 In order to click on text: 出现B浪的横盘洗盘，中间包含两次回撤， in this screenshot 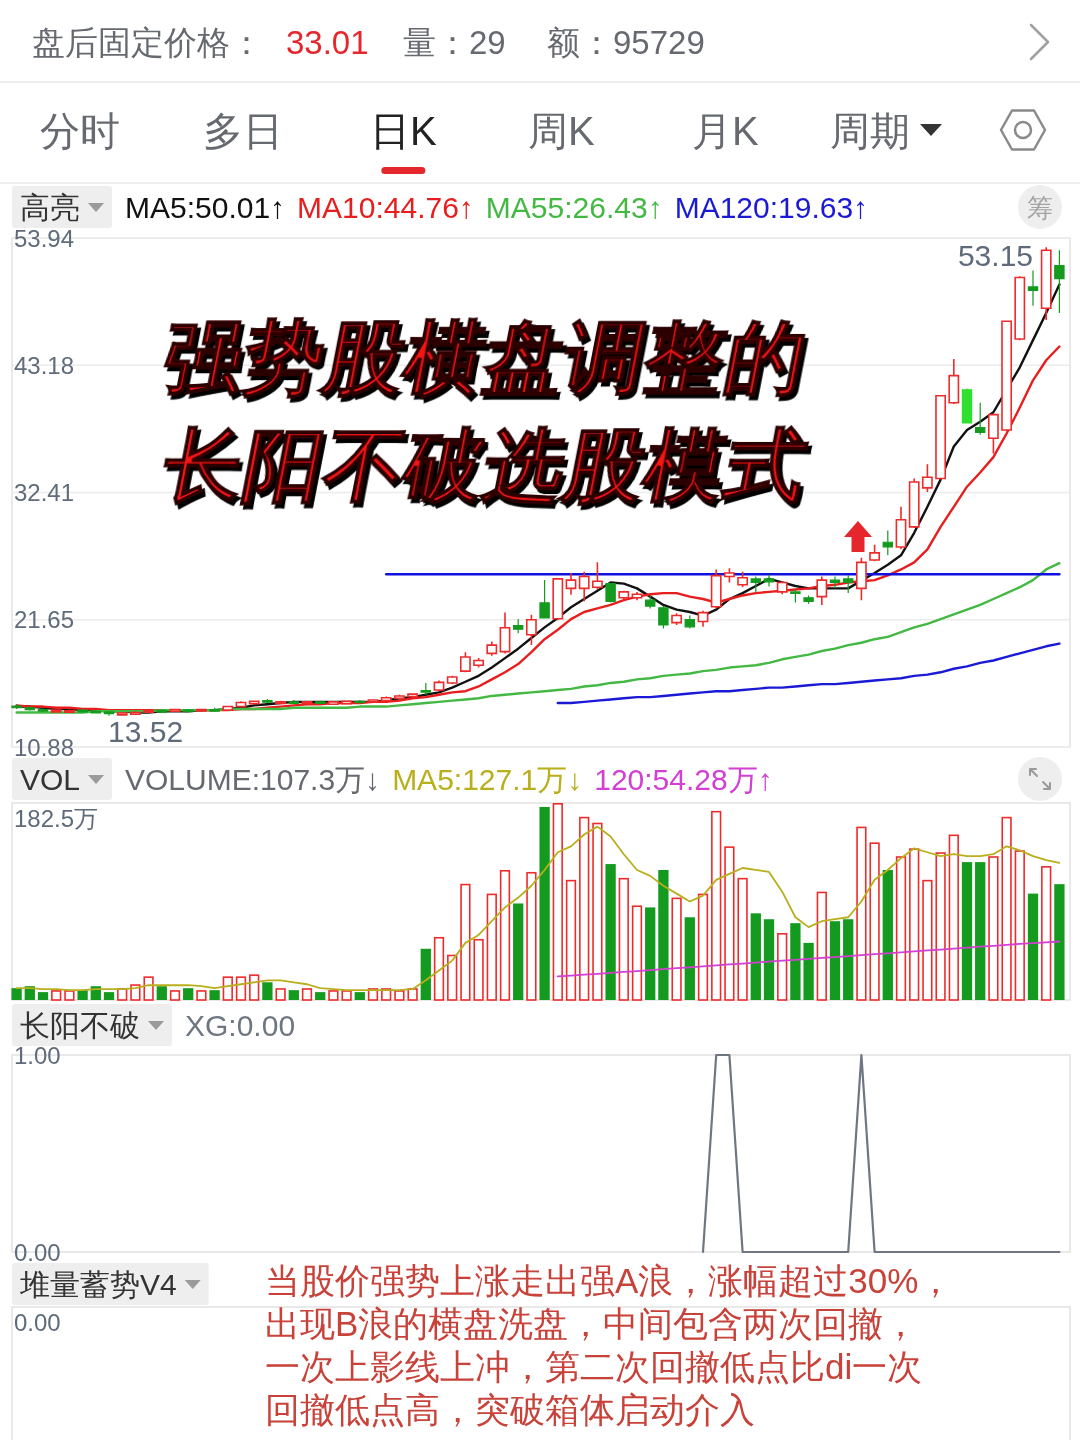, I will do `click(592, 1323)`.